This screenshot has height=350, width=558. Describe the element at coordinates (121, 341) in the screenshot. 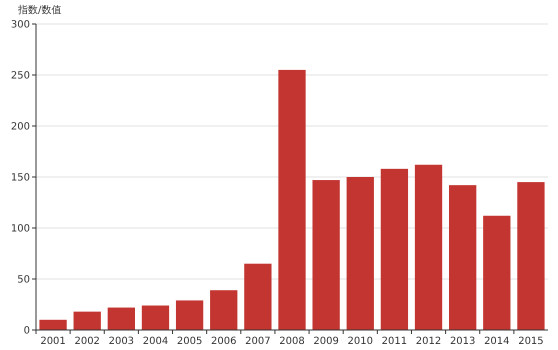

I see `x-tick-label: 2003` at that location.